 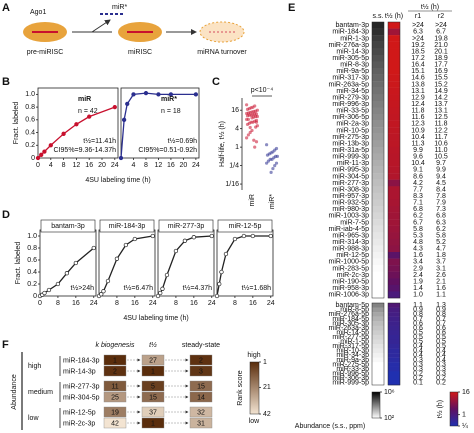 I want to click on row-name: miR-14-3p, so click(x=352, y=51).